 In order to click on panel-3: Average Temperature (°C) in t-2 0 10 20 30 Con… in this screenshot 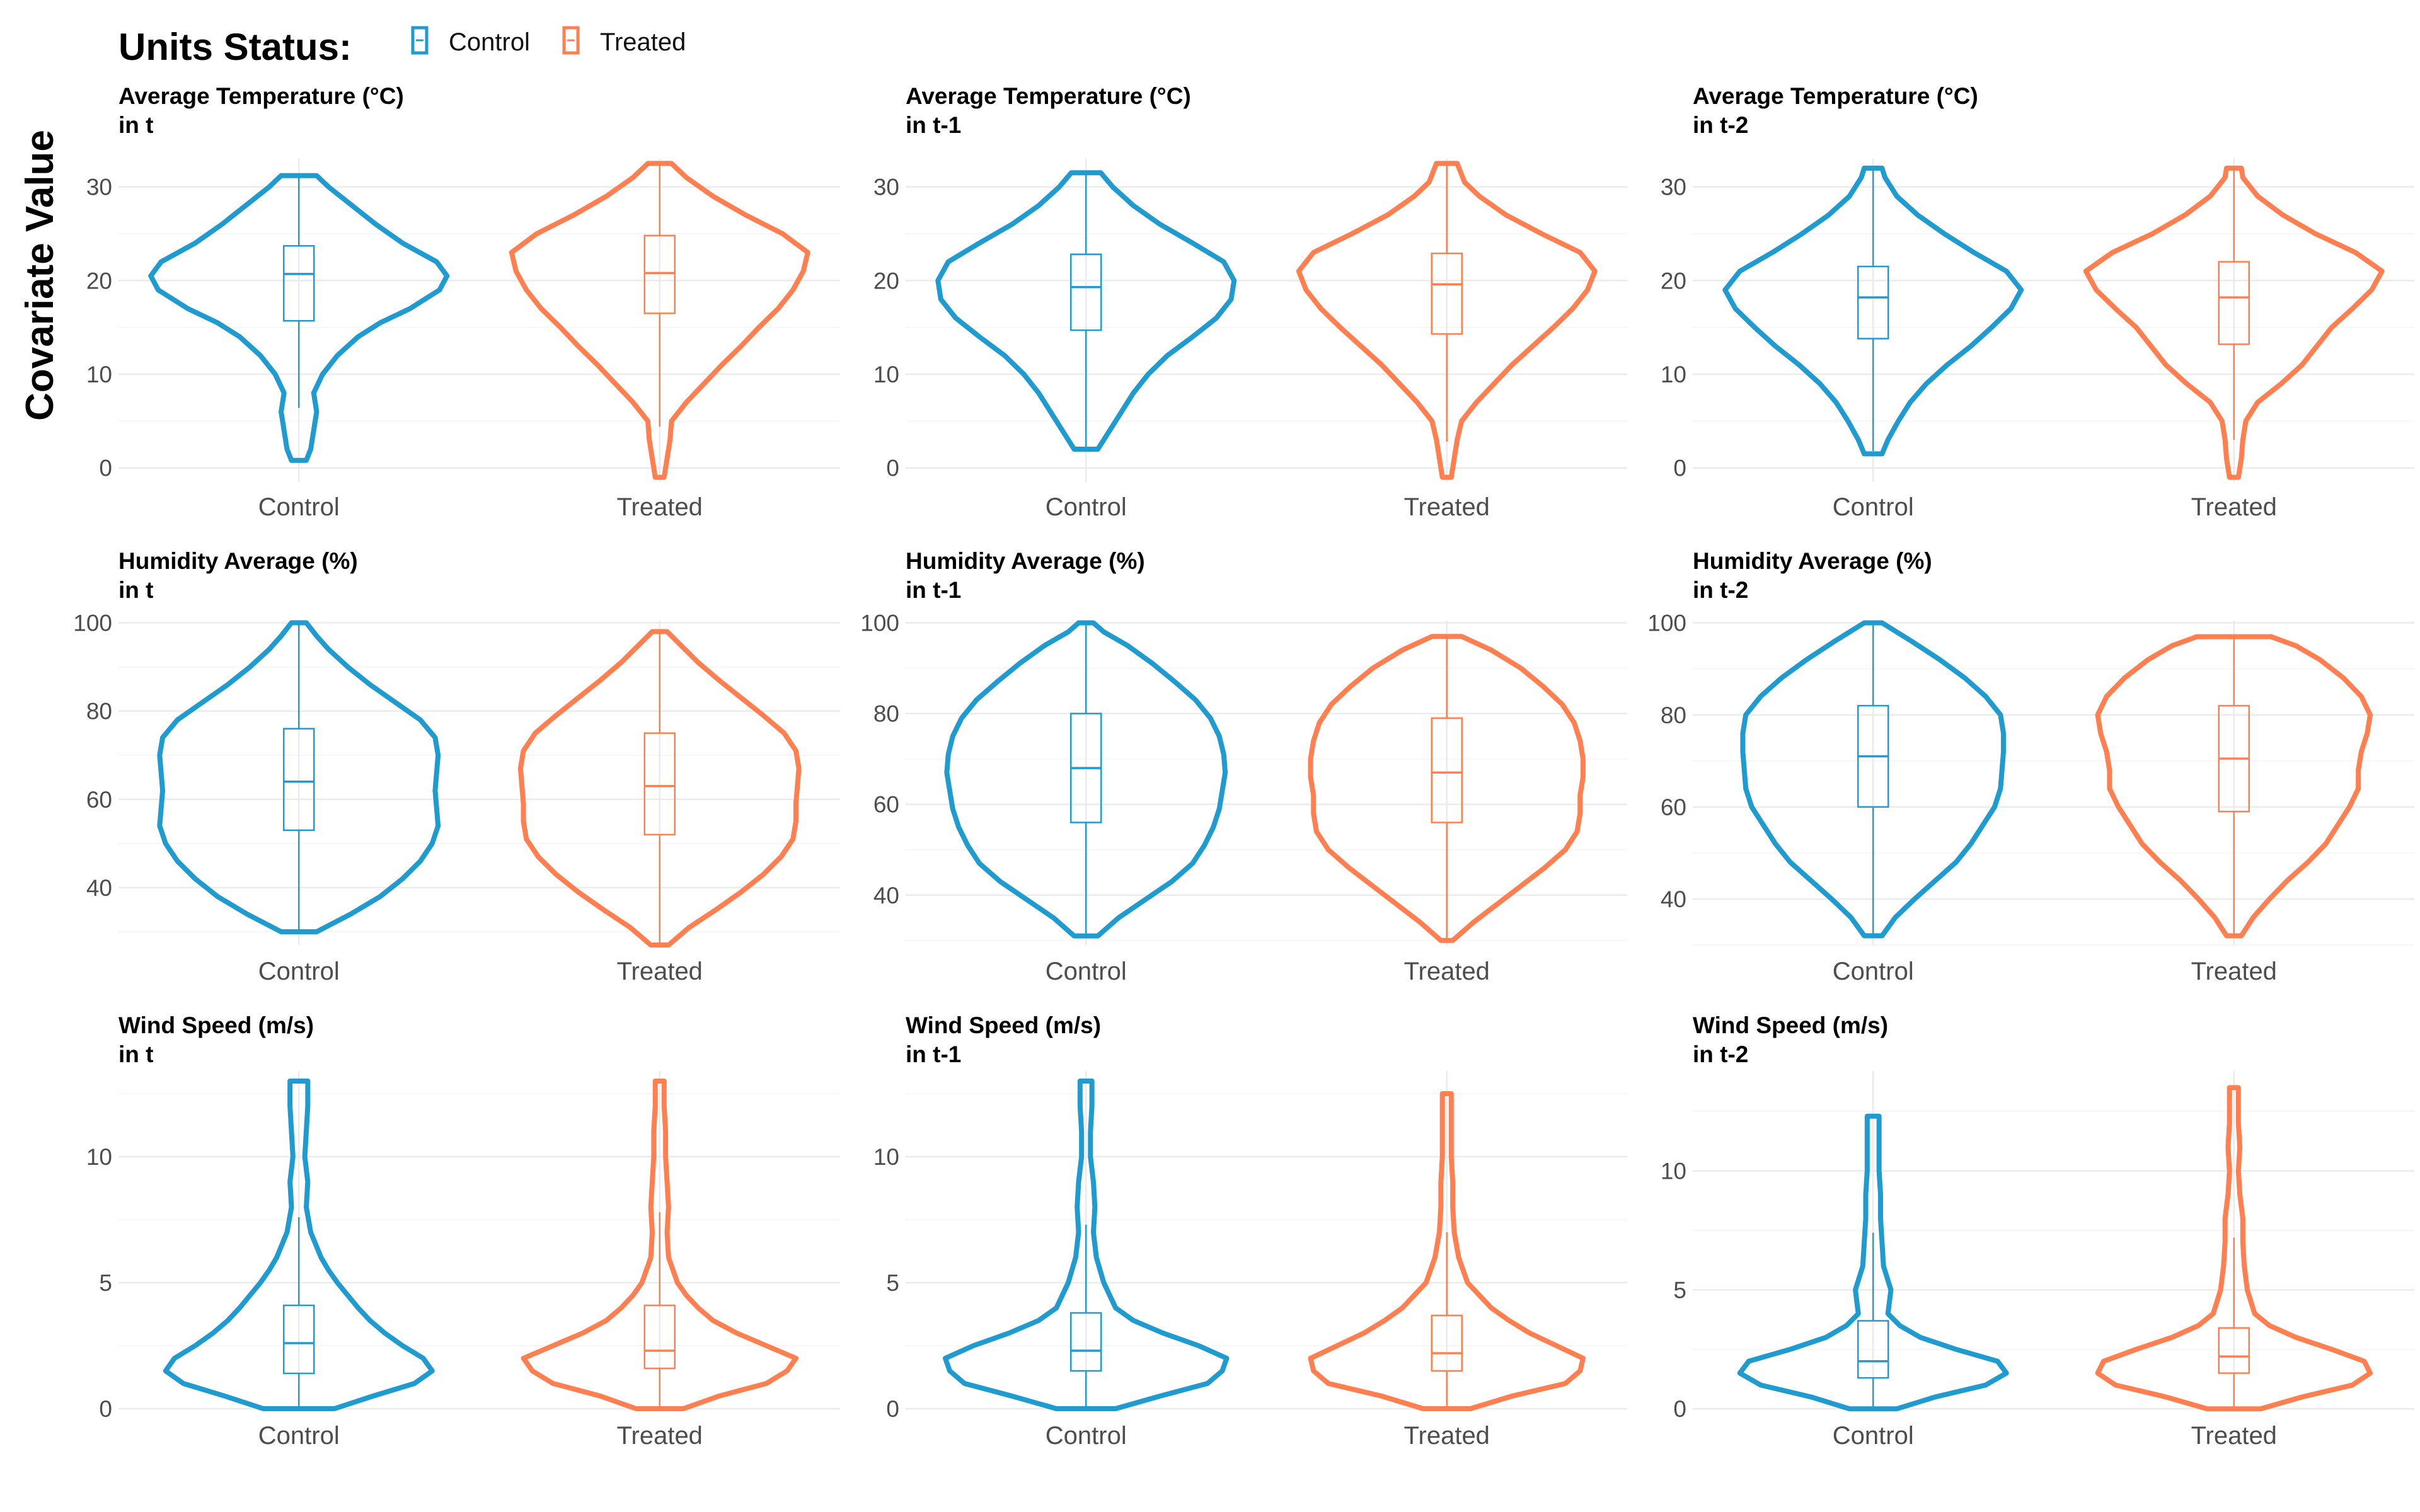, I will do `click(2038, 302)`.